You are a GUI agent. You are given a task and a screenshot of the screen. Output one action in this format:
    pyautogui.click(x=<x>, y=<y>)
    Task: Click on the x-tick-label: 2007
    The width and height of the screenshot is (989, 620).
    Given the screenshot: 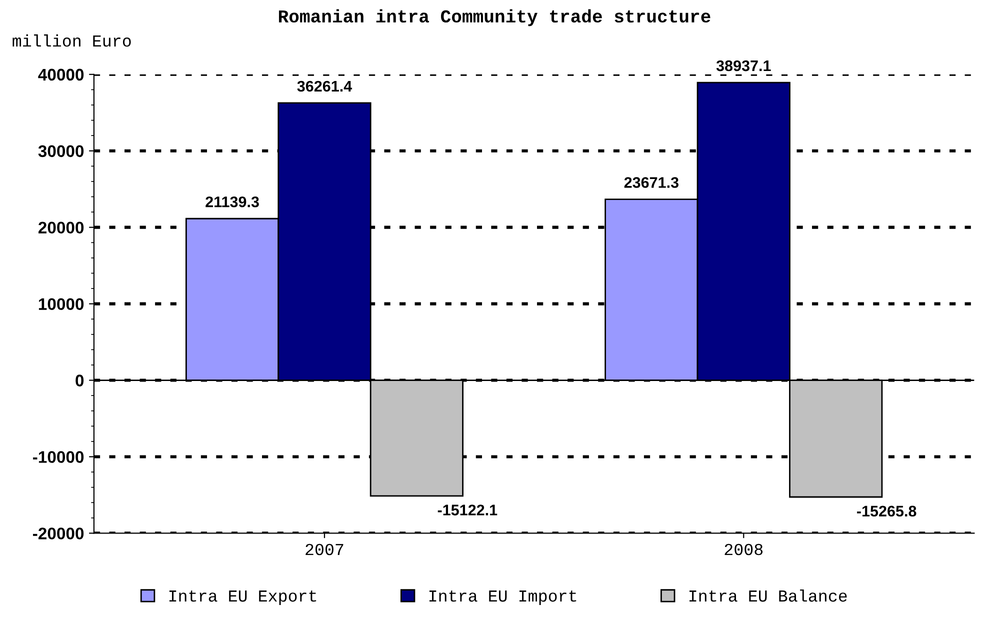 What is the action you would take?
    pyautogui.click(x=325, y=550)
    